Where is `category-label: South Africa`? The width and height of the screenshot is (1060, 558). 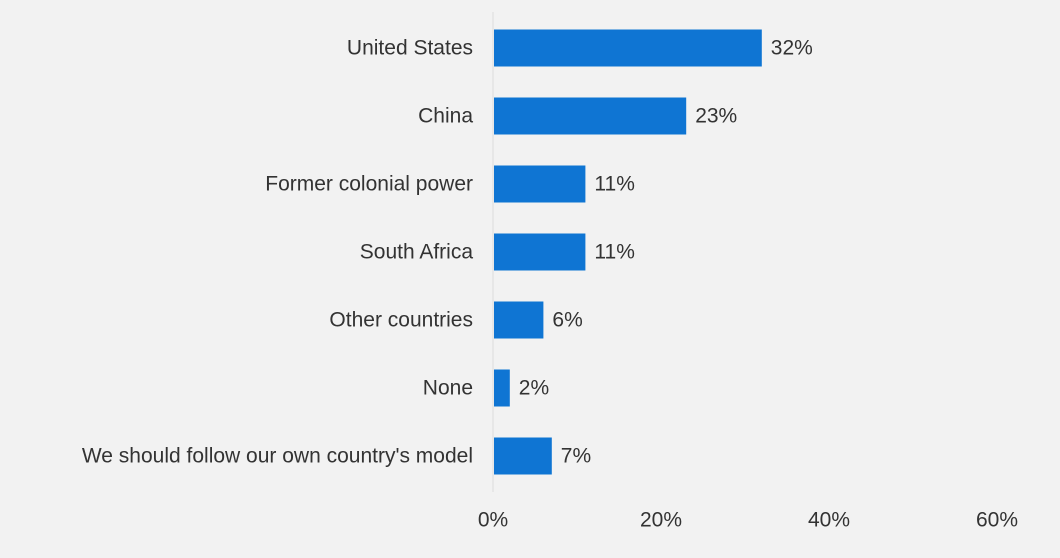 category-label: South Africa is located at coordinates (417, 252).